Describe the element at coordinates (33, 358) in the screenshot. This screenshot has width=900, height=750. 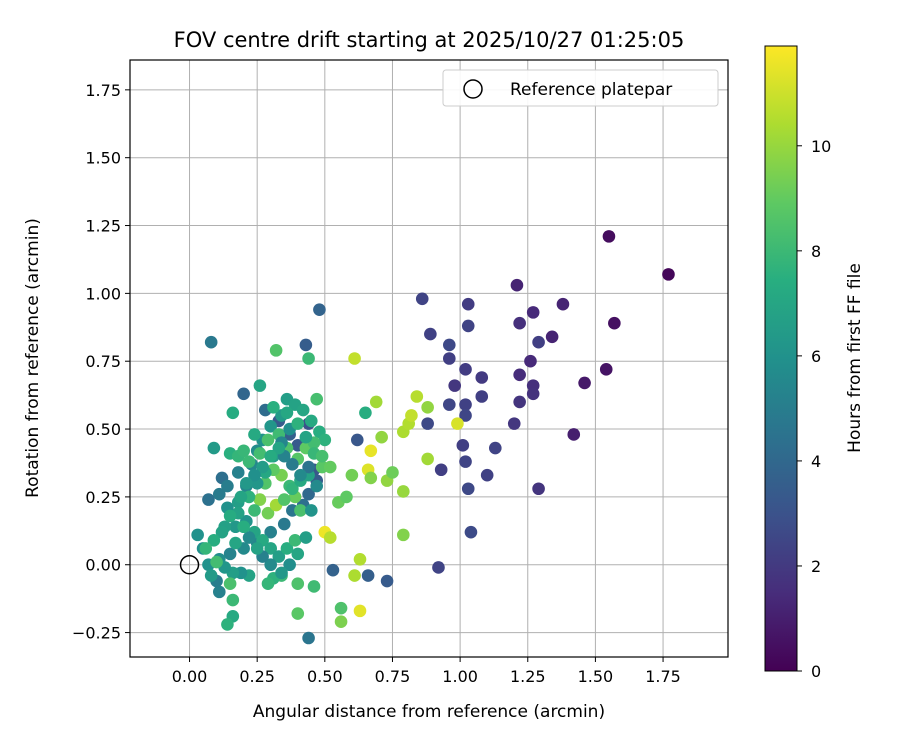
I see `y-axis-label: Rotation from reference (arcmin)` at that location.